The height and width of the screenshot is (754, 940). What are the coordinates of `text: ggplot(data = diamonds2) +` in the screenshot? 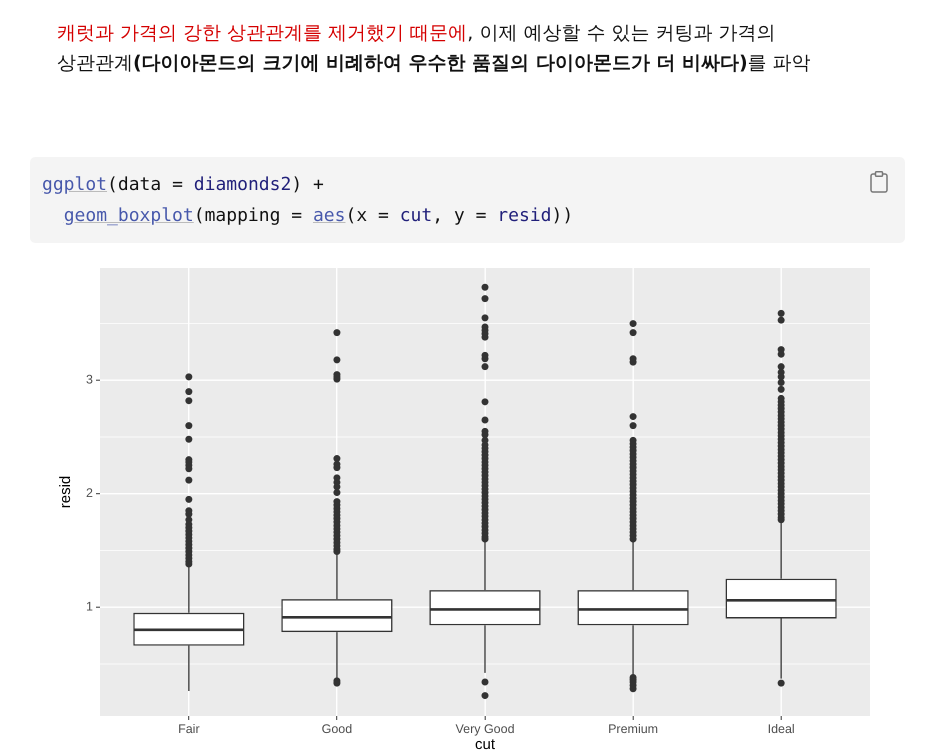 It's located at (183, 185).